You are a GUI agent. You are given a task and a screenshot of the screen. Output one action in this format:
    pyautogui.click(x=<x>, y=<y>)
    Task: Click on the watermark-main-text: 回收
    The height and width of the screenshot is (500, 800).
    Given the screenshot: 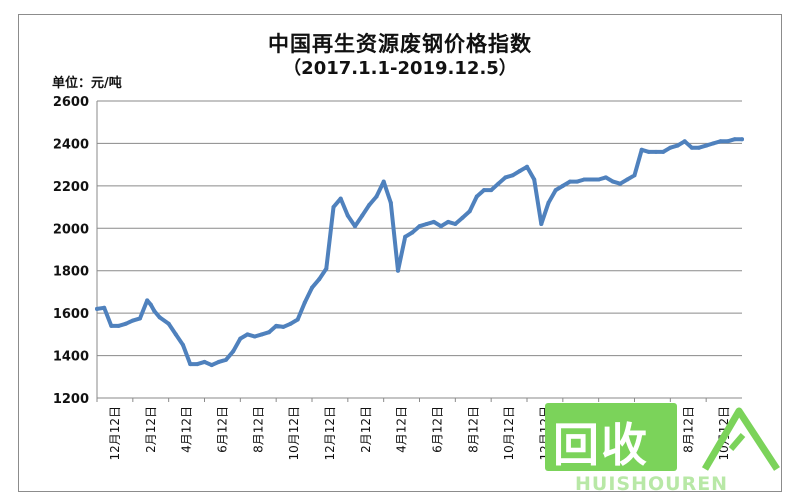 What is the action you would take?
    pyautogui.click(x=601, y=445)
    